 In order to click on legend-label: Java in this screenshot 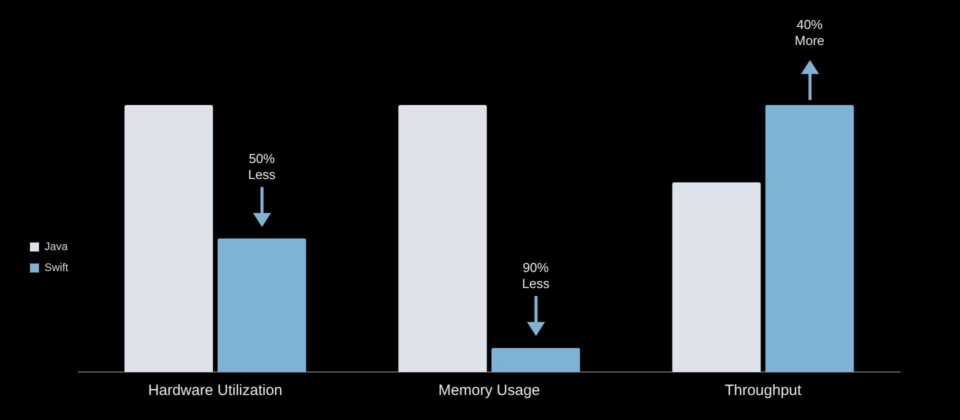, I will do `click(56, 247)`.